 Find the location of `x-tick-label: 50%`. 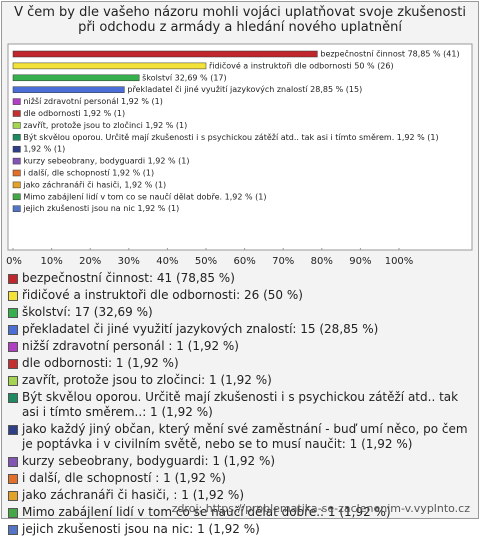

x-tick-label: 50% is located at coordinates (206, 261).